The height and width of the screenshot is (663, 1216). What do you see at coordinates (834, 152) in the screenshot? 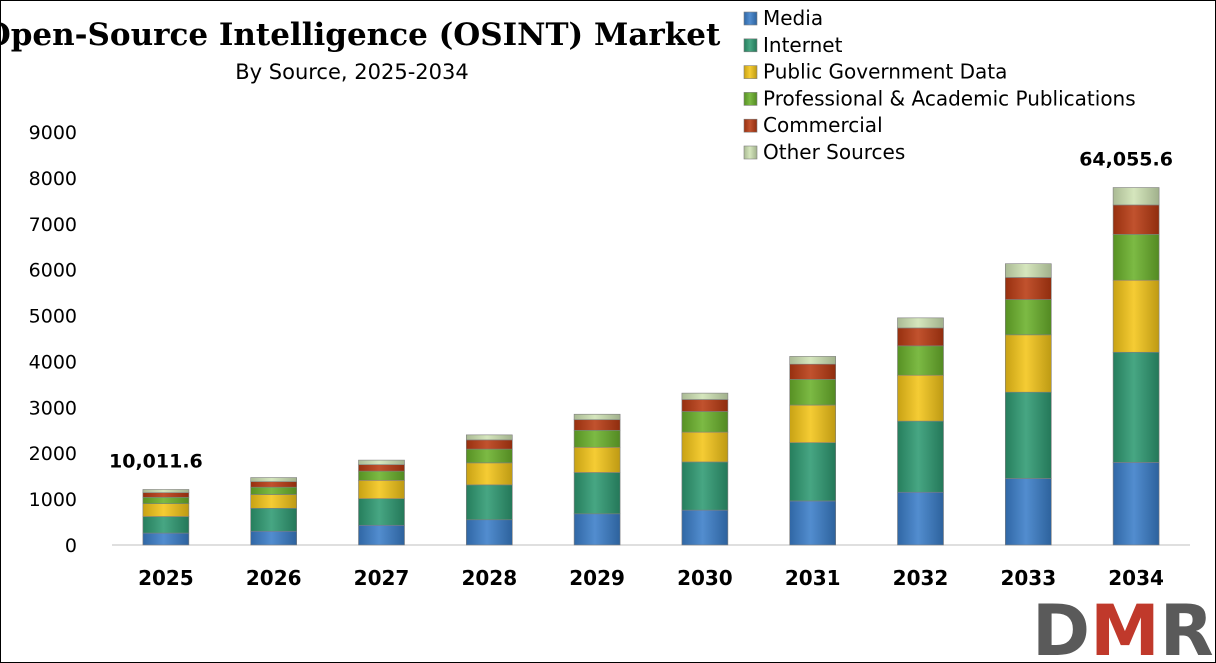
I see `legend-label: Other Sources` at bounding box center [834, 152].